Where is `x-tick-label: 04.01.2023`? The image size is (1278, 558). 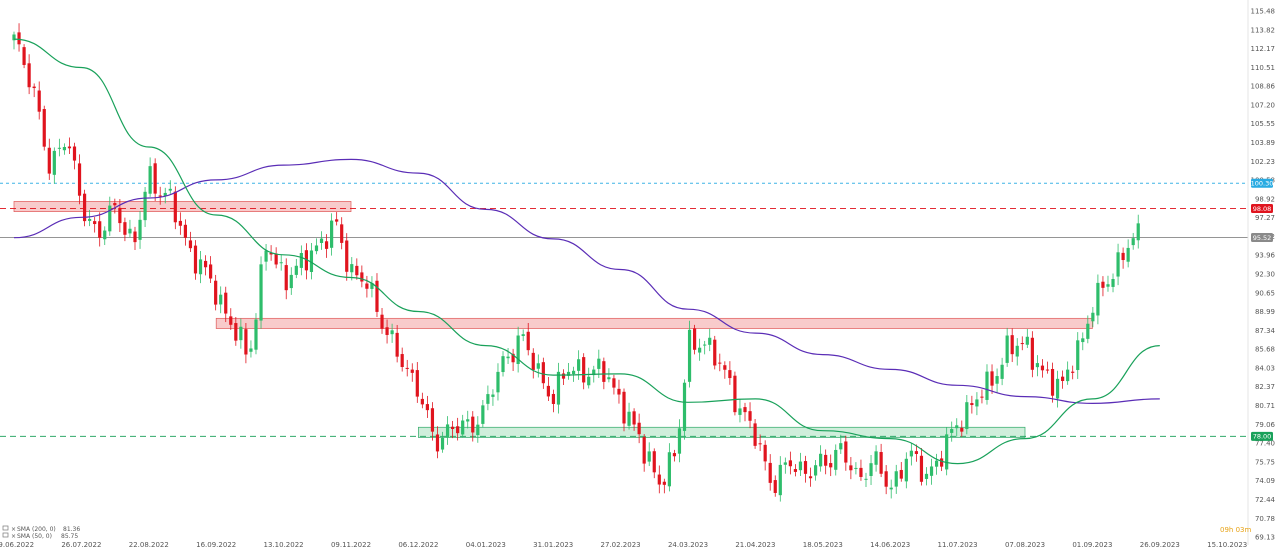
x-tick-label: 04.01.2023 is located at coordinates (486, 545).